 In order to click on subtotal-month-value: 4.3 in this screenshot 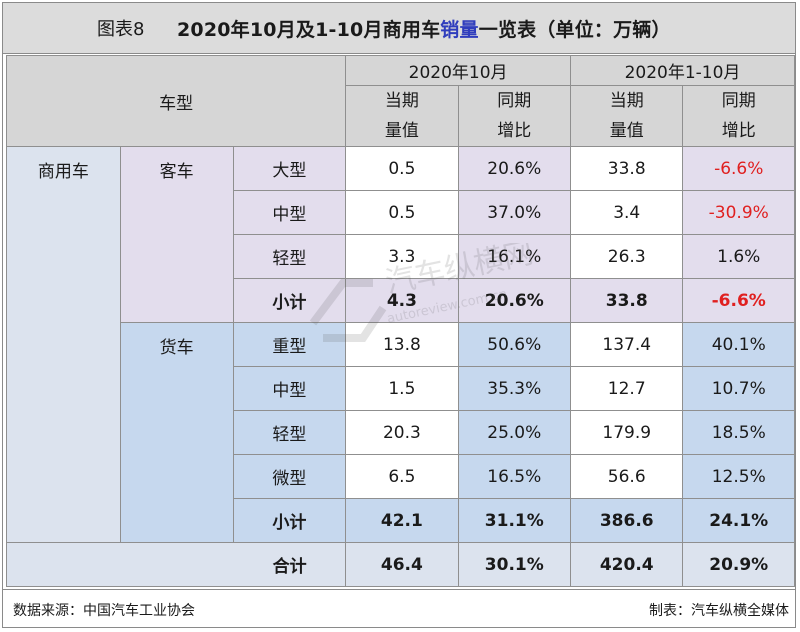, I will do `click(402, 300)`.